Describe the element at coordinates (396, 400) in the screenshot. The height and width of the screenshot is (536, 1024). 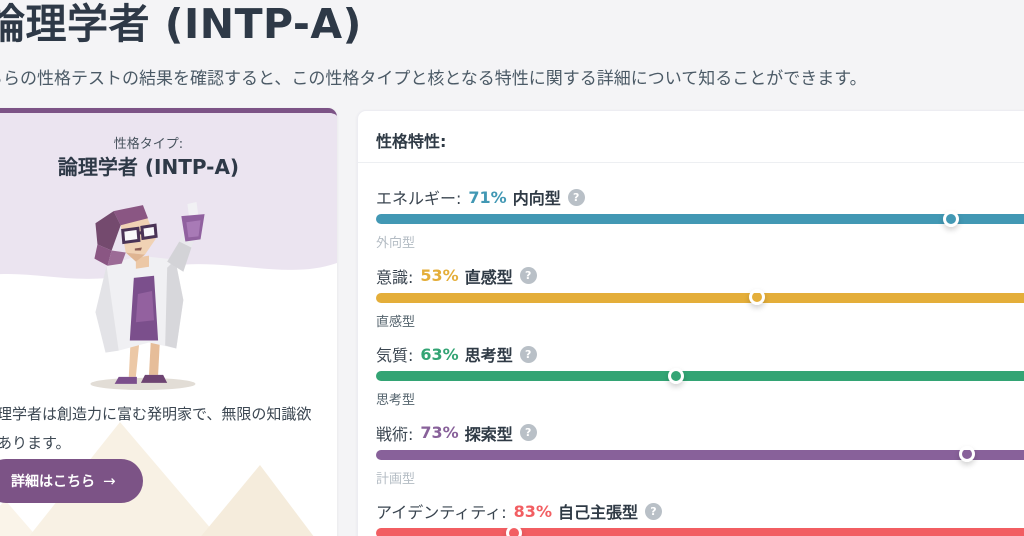
I see `trait-bottom-label: 思考型` at that location.